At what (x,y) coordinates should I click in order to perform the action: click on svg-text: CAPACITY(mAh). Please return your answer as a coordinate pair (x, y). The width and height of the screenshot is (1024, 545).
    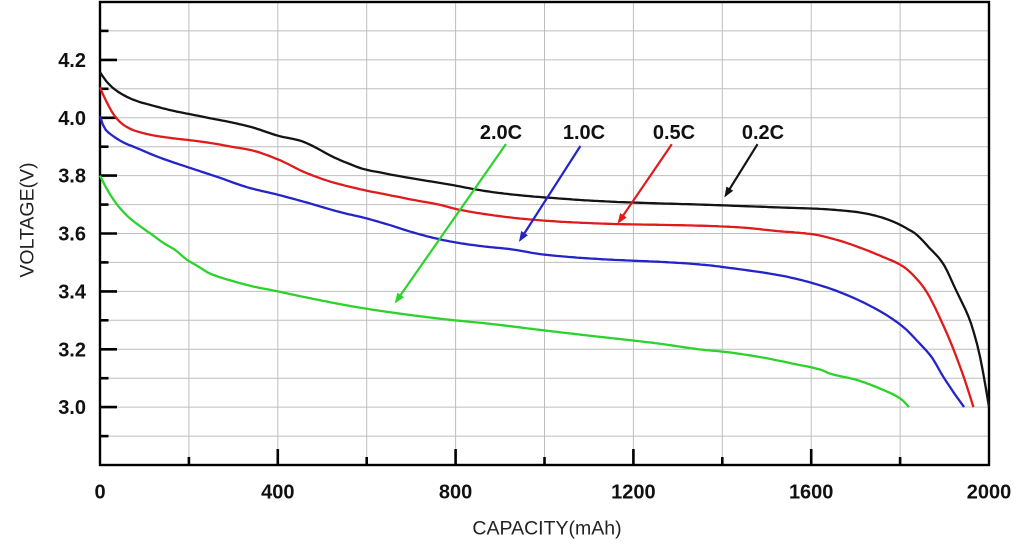
    Looking at the image, I should click on (546, 529).